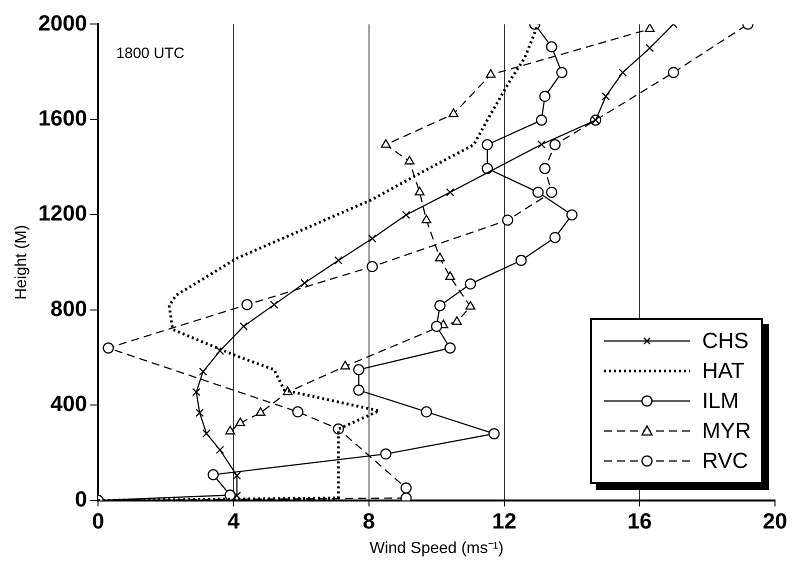  What do you see at coordinates (369, 521) in the screenshot?
I see `x-tick-label: 8` at bounding box center [369, 521].